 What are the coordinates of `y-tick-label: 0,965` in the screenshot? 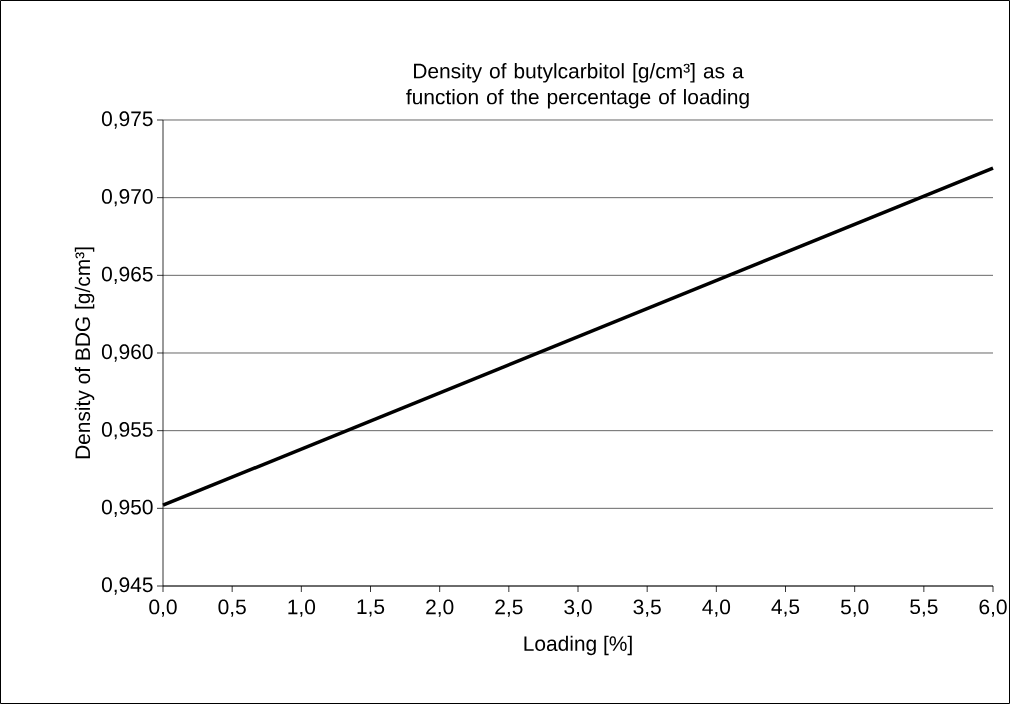 It's located at (127, 275).